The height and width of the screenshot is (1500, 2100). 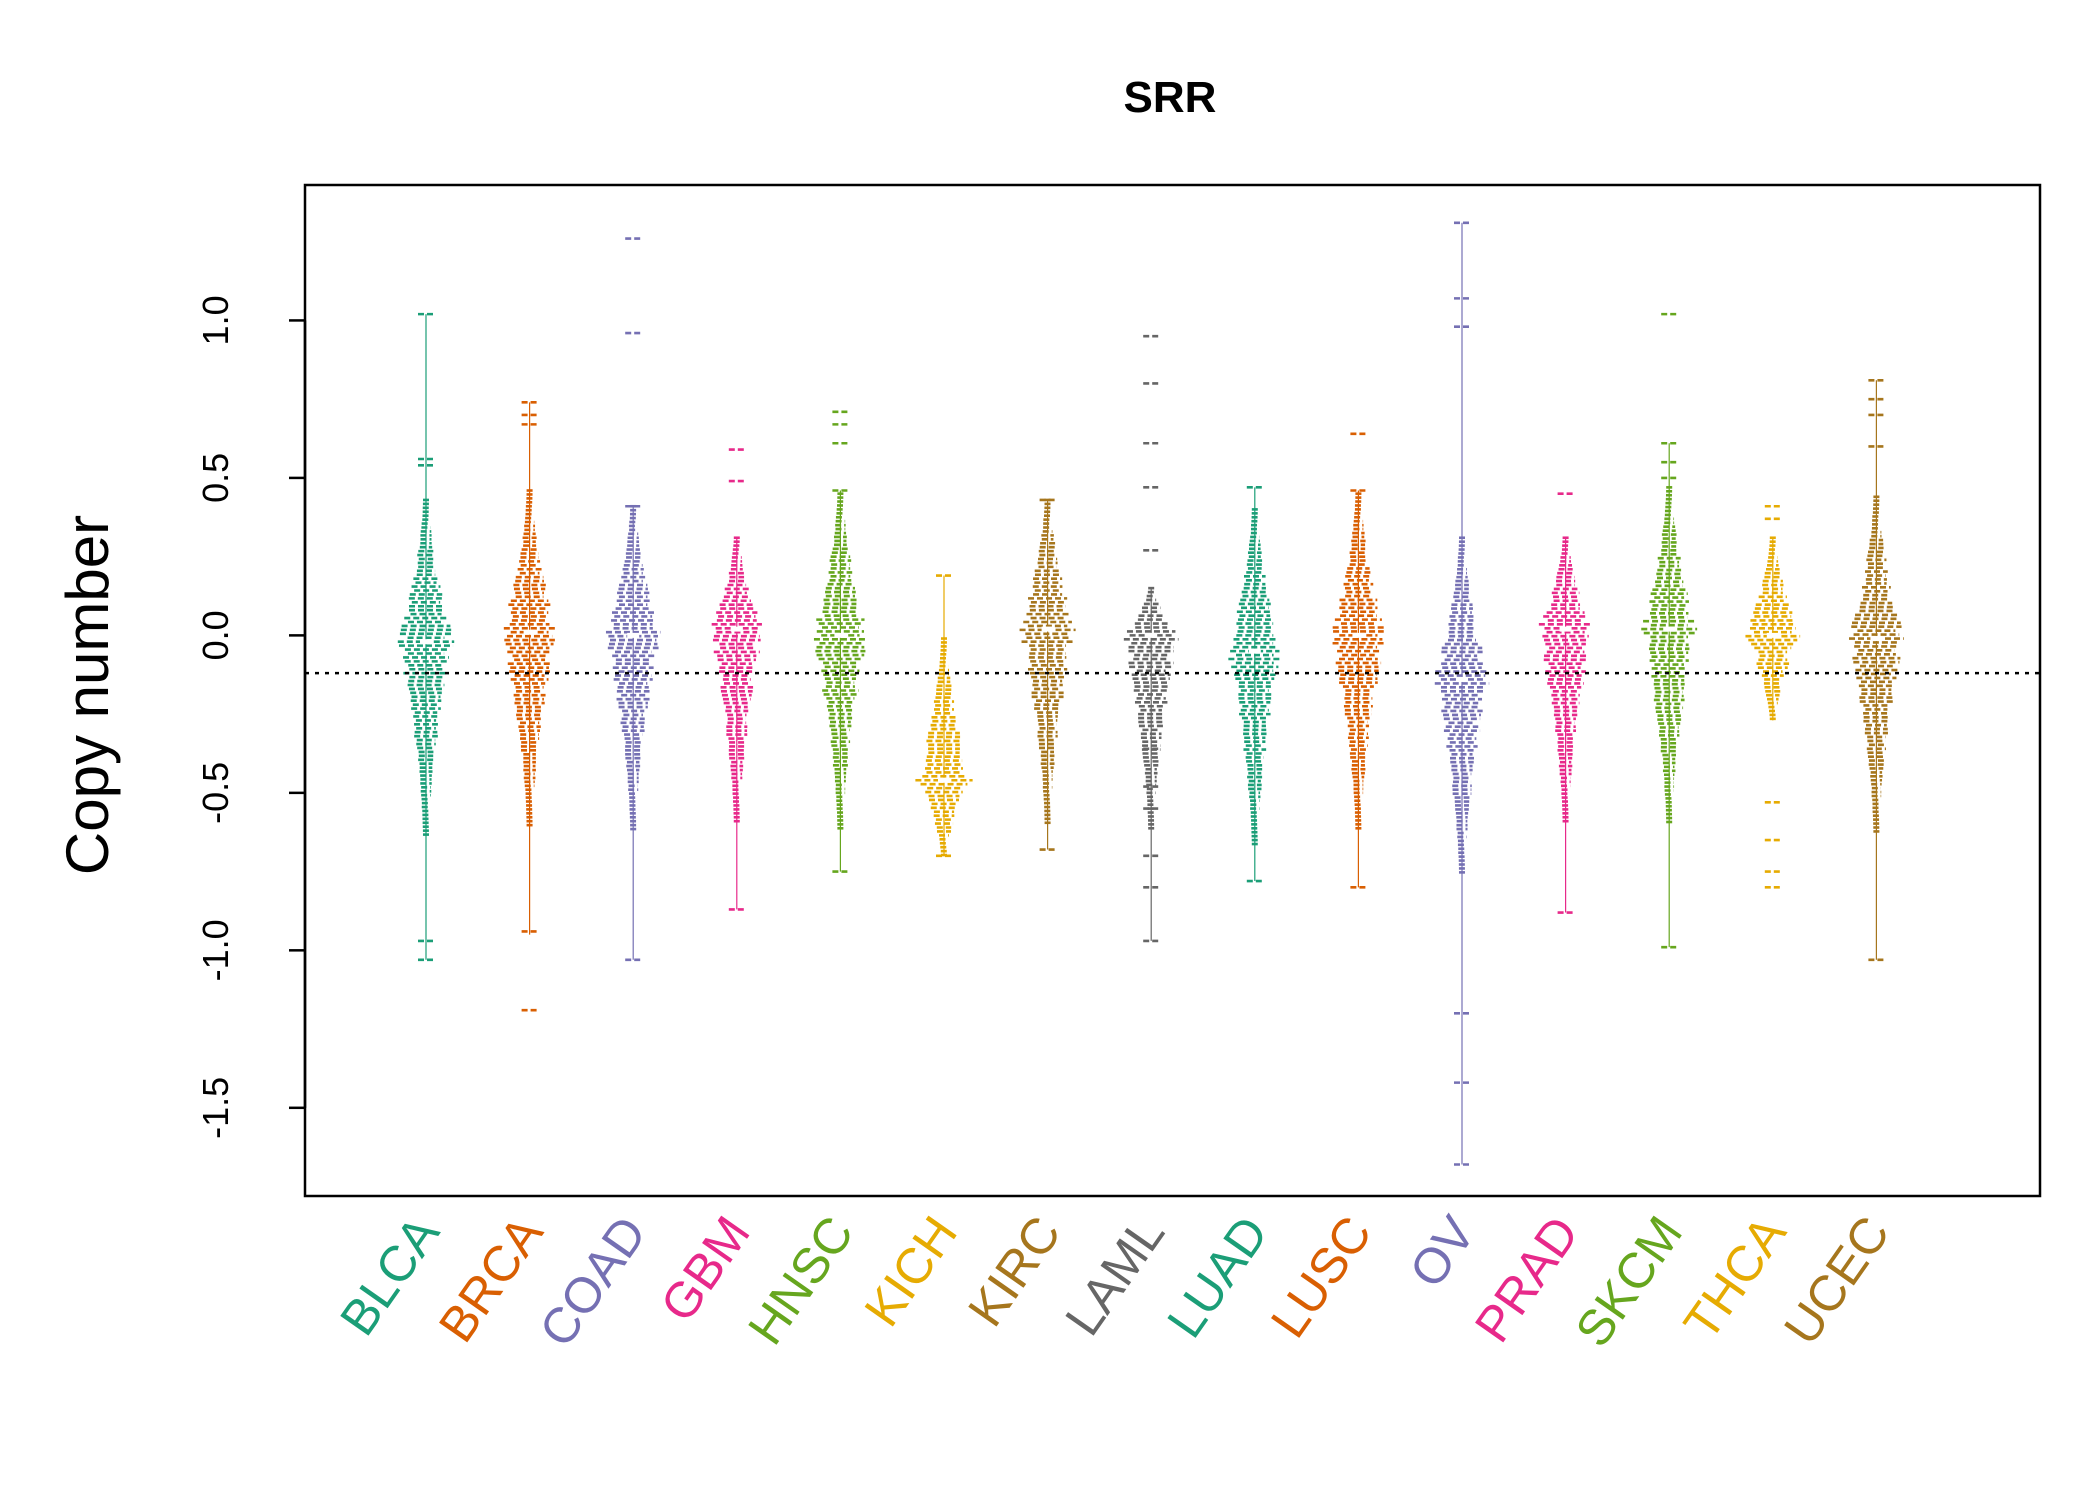 What do you see at coordinates (251, 717) in the screenshot?
I see `y-axis: -1.5 -1.0 -0.5 0.0 0.5 1.0` at bounding box center [251, 717].